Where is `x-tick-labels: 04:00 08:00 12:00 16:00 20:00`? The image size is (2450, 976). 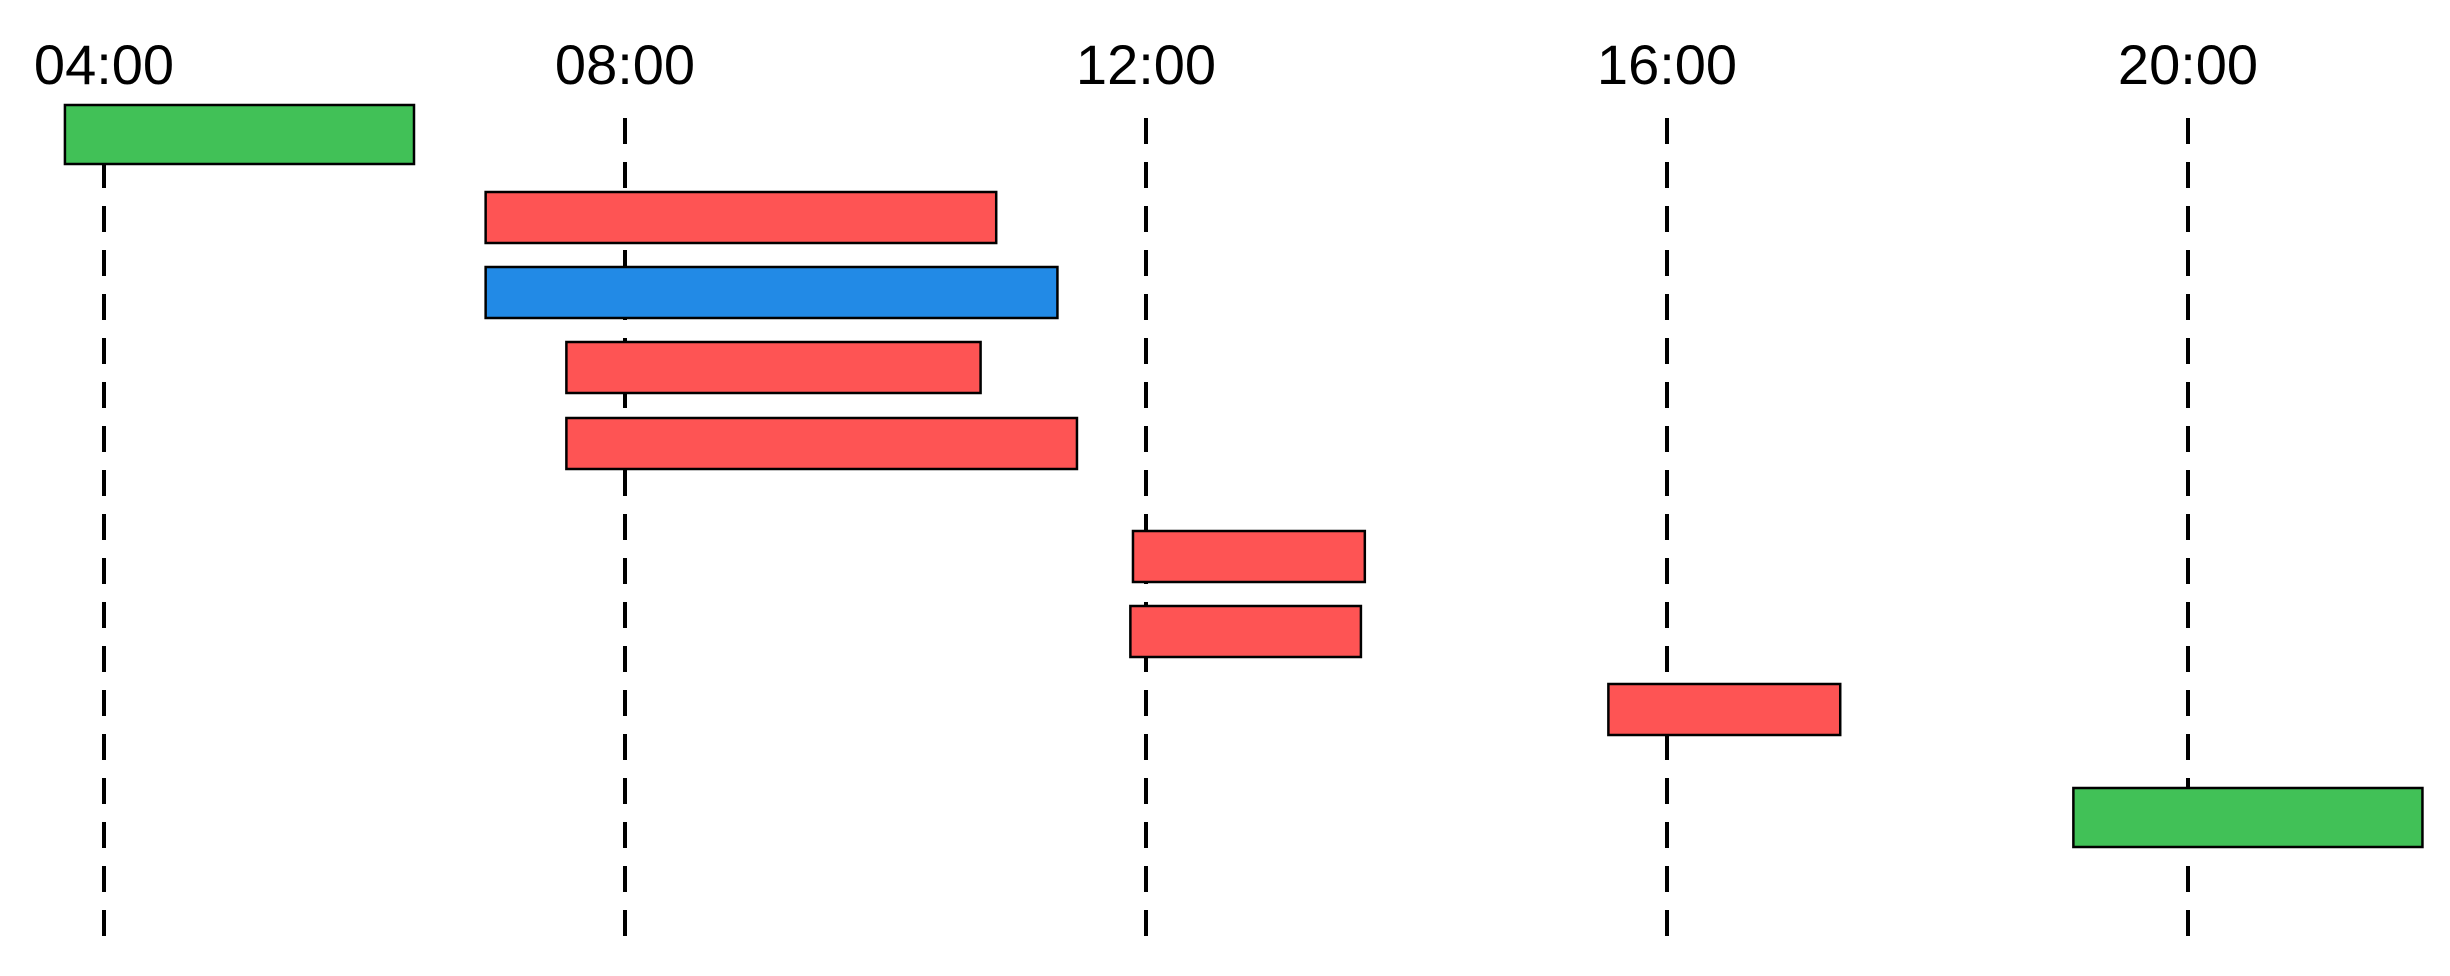
x-tick-labels: 04:00 08:00 12:00 16:00 20:00 is located at coordinates (1146, 64).